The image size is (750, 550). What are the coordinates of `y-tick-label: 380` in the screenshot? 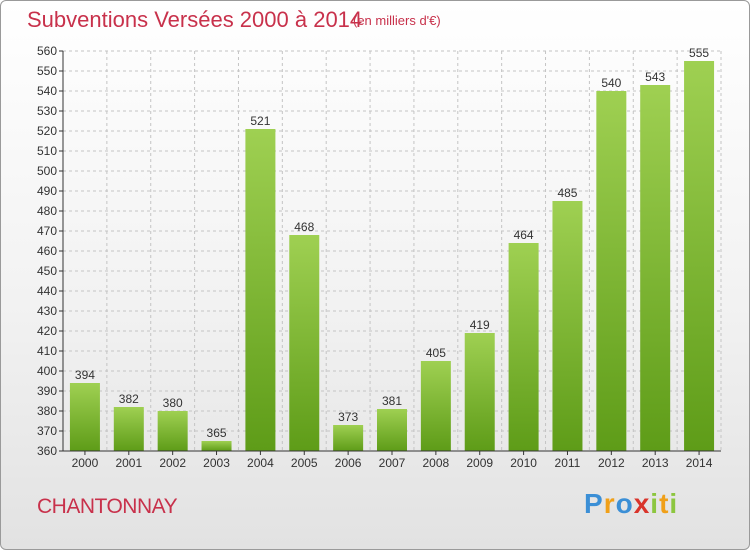 It's located at (47, 411).